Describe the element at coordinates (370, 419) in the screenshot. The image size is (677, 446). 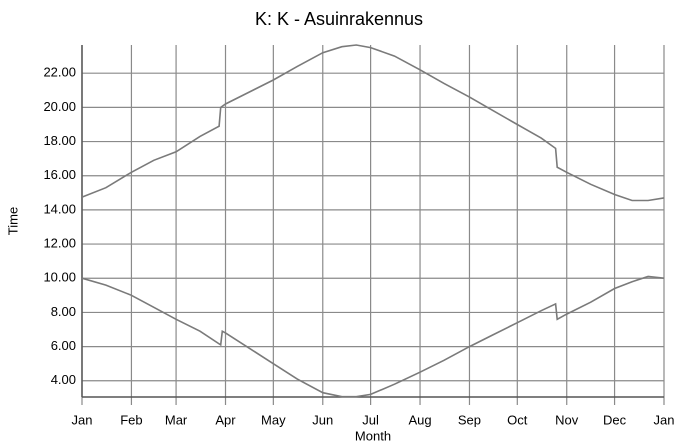
I see `x-tick-label: Jul` at that location.